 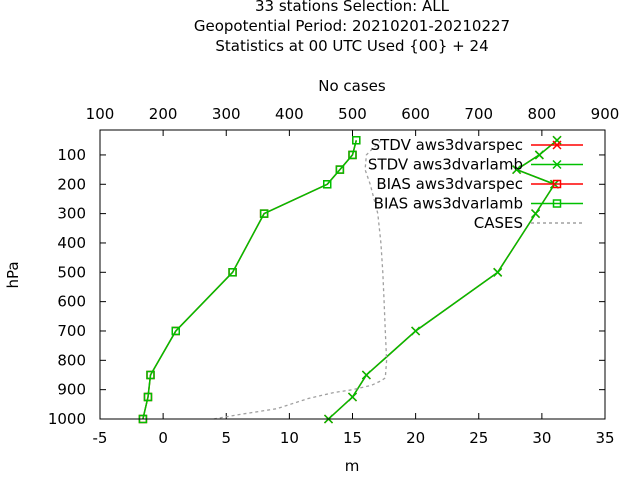 I want to click on left-tick-label: 500, so click(x=71, y=272).